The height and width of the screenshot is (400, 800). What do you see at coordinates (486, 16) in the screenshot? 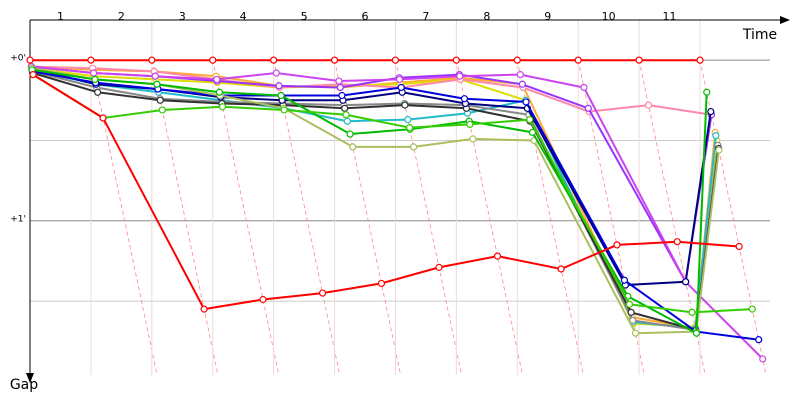
I see `x-tick-label: 8` at bounding box center [486, 16].